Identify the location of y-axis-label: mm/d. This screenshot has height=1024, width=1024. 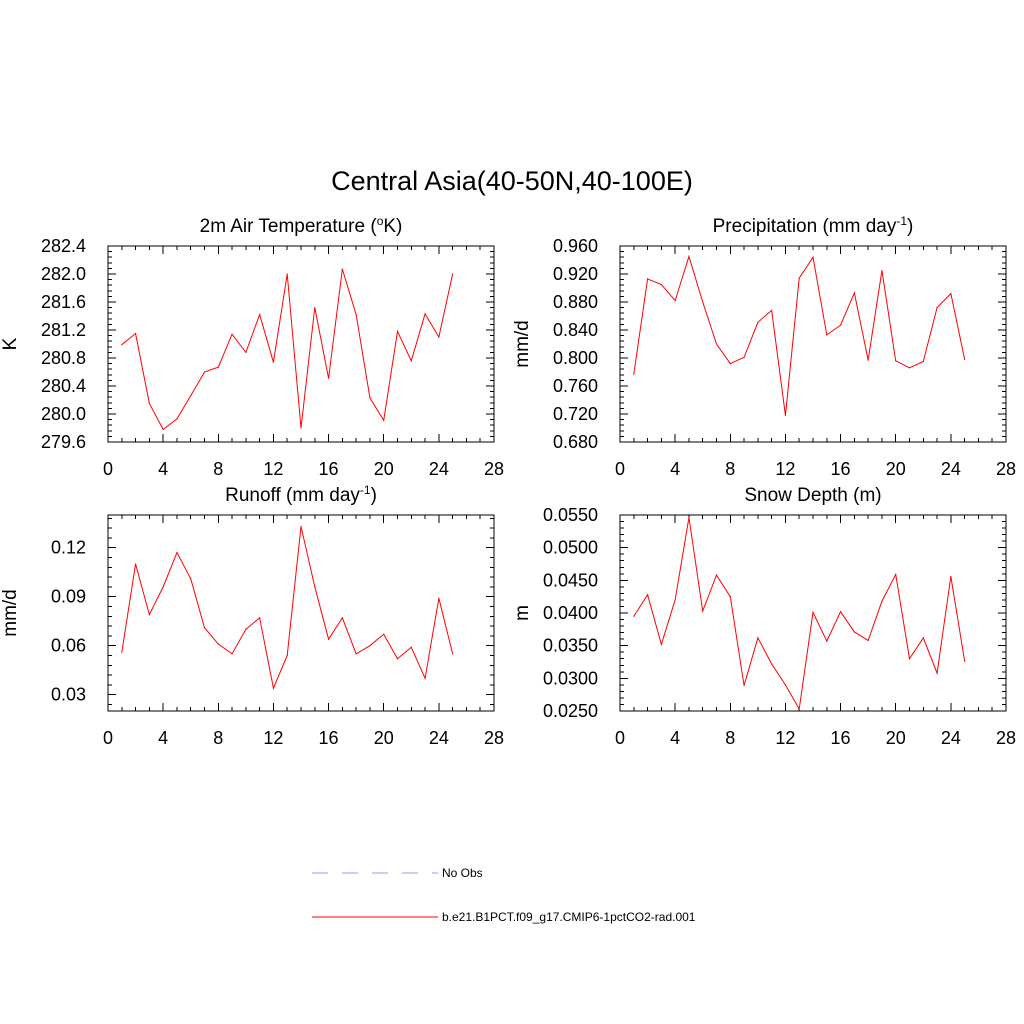
(522, 344).